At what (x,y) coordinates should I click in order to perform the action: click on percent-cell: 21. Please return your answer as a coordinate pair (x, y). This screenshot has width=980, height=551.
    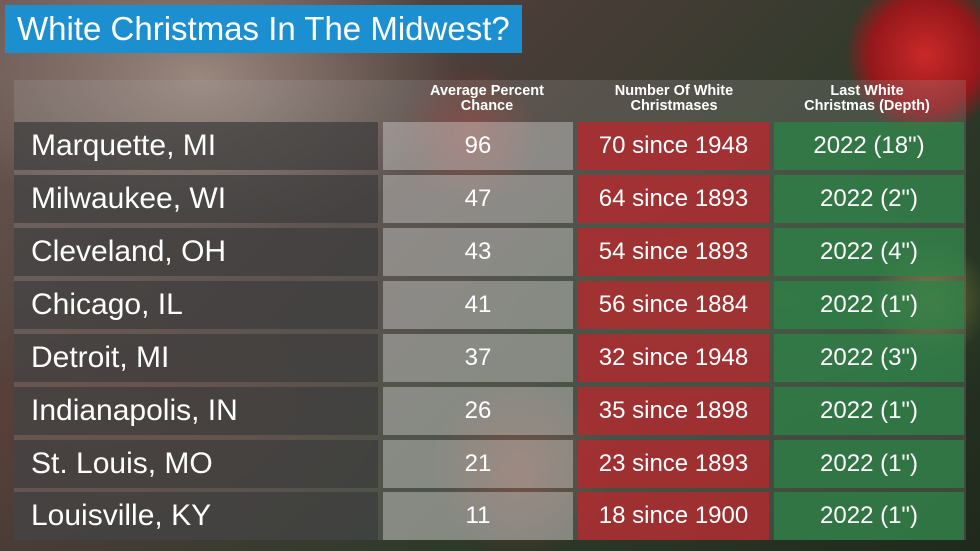
    Looking at the image, I should click on (478, 464).